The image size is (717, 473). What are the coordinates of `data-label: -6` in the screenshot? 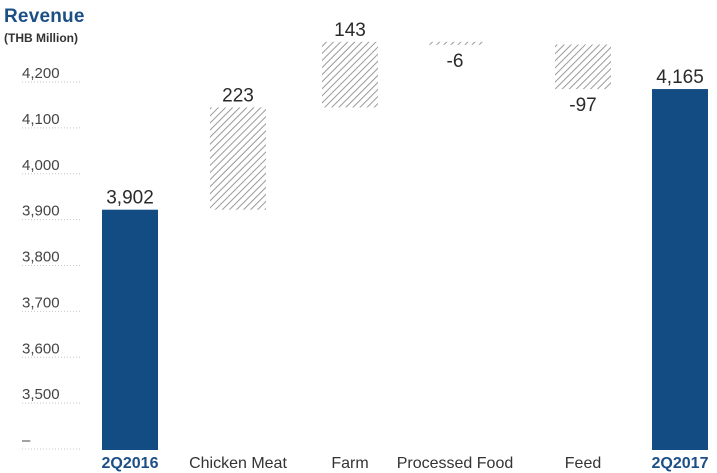 It's located at (455, 61).